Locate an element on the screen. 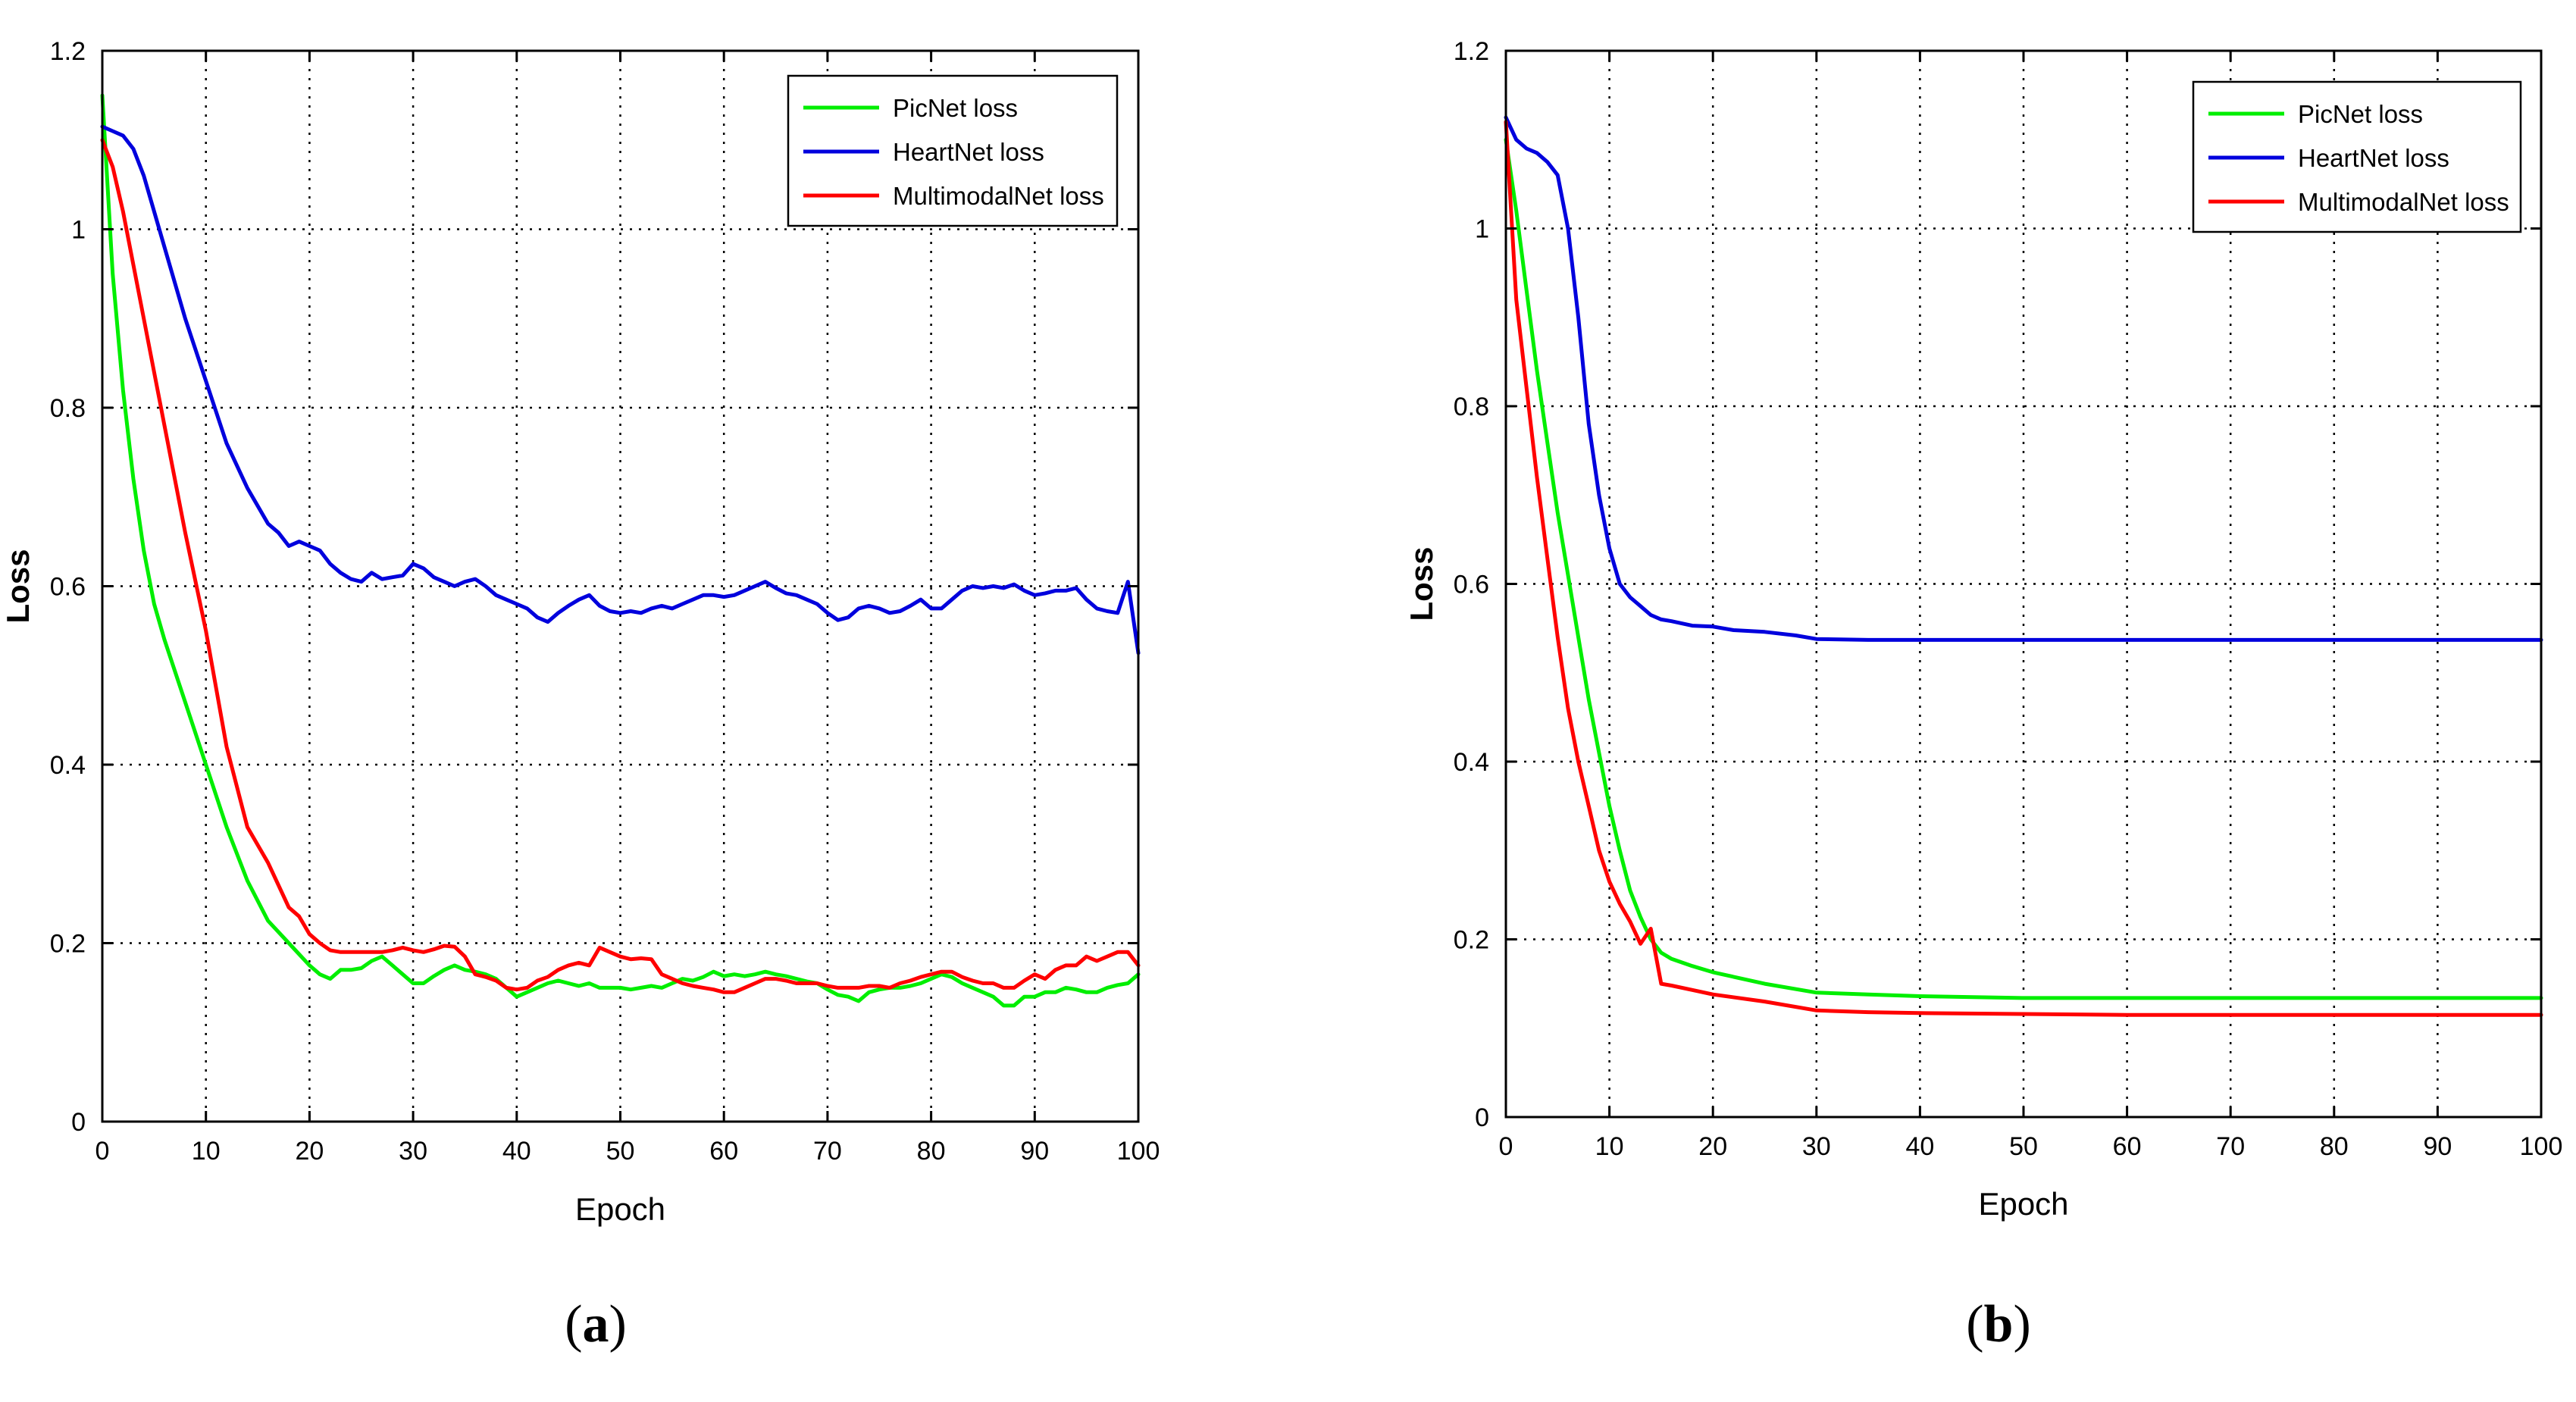  caption-letter: b is located at coordinates (1999, 1324).